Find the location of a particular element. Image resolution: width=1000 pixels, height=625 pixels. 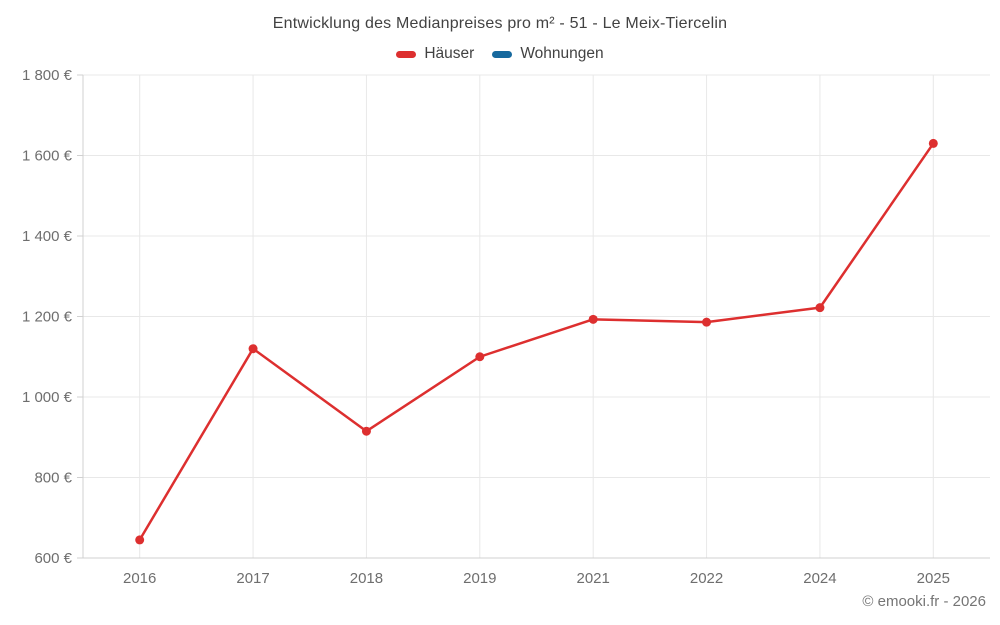

x-tick-label: 2016 is located at coordinates (139, 578).